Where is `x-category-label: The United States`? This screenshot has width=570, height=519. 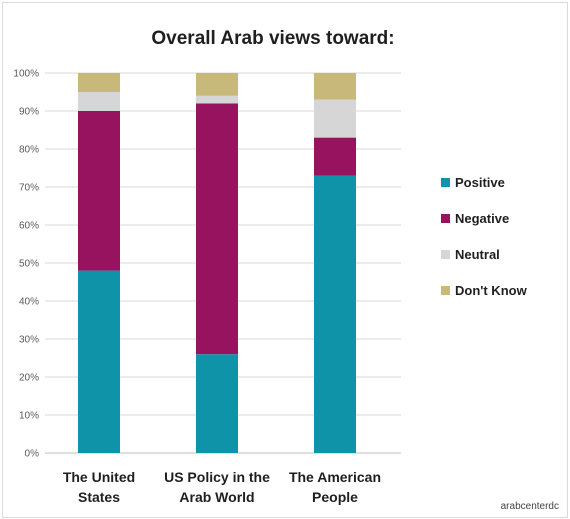 x-category-label: The United States is located at coordinates (99, 487).